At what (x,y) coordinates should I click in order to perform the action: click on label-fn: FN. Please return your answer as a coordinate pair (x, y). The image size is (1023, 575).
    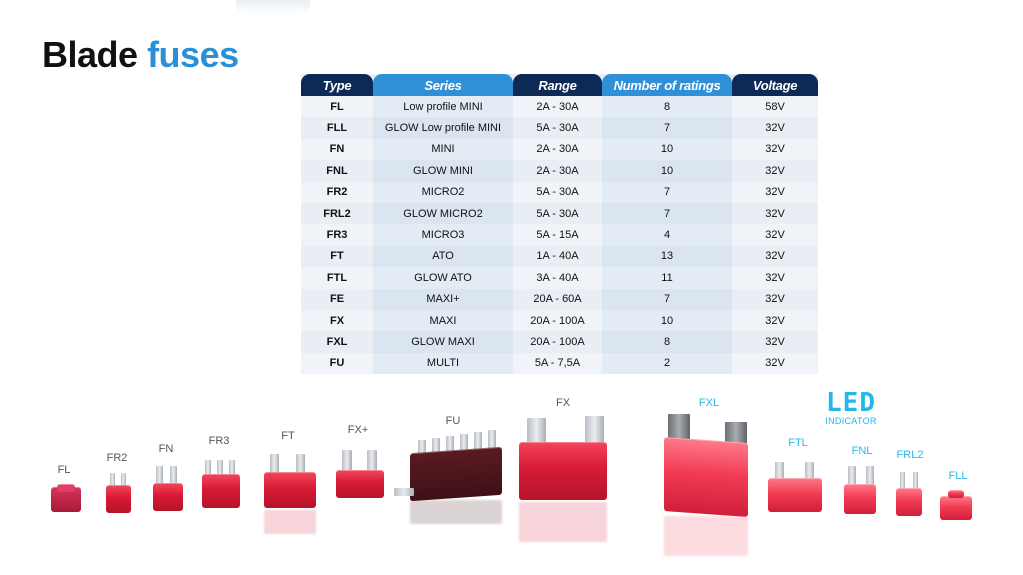
    Looking at the image, I should click on (166, 449).